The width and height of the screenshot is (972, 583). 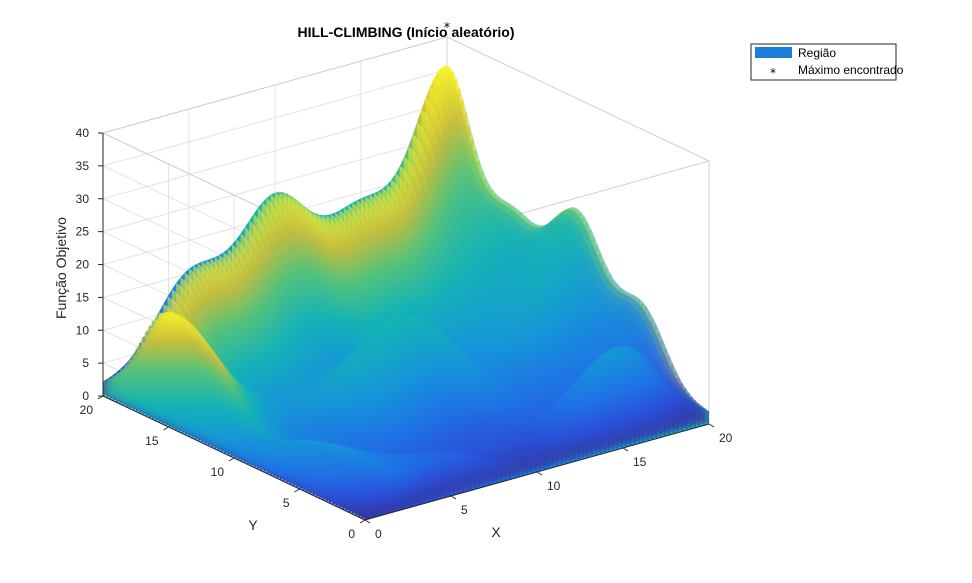 What do you see at coordinates (851, 70) in the screenshot?
I see `legend-entry-marker: Máximo encontrado` at bounding box center [851, 70].